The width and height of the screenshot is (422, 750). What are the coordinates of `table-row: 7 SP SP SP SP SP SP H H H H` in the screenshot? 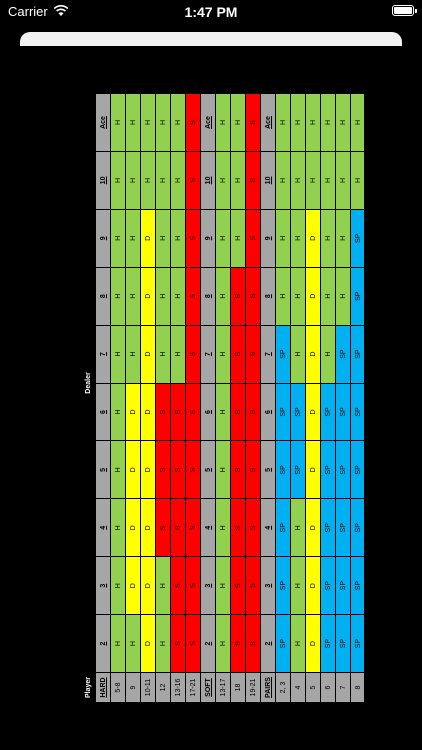 It's located at (343, 398).